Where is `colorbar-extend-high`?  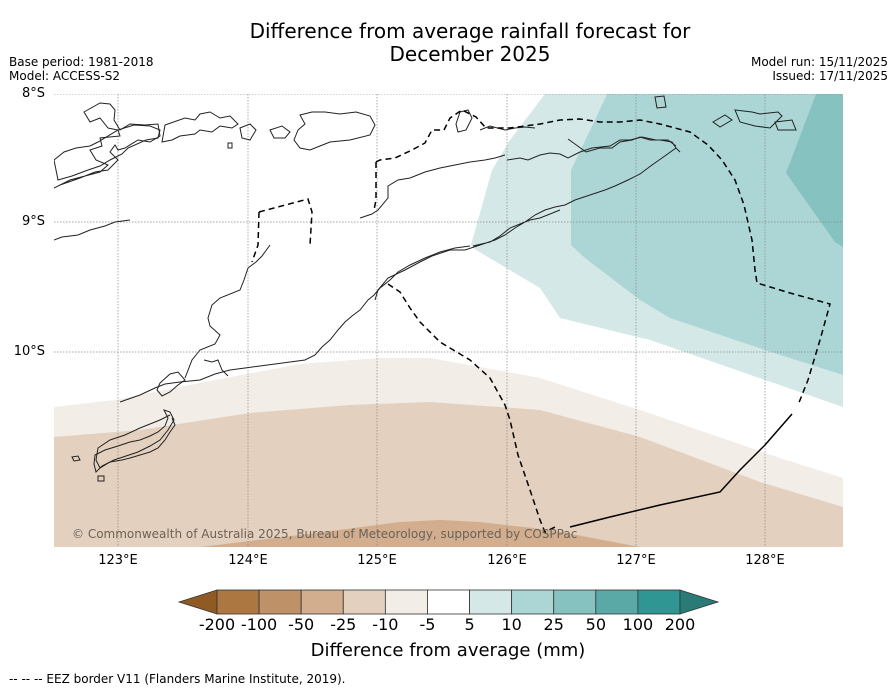 colorbar-extend-high is located at coordinates (699, 602).